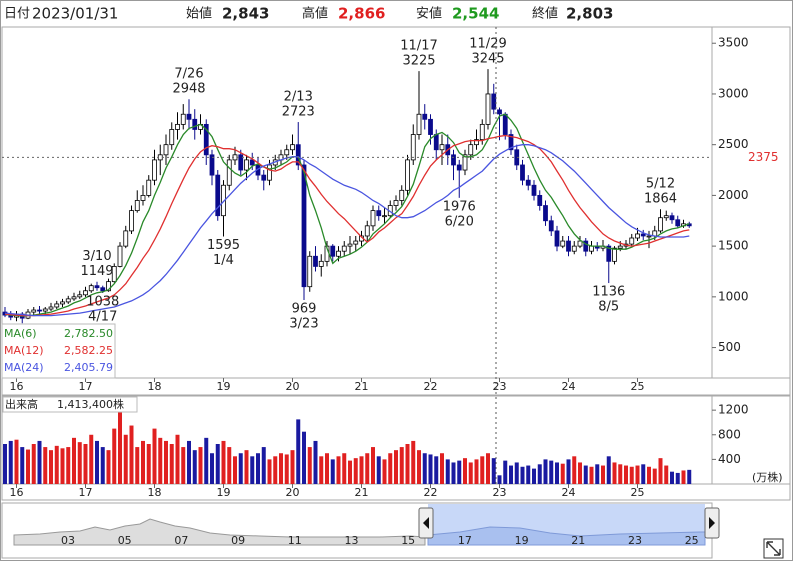 The width and height of the screenshot is (793, 561). What do you see at coordinates (733, 246) in the screenshot?
I see `y-tick-label: 1500` at bounding box center [733, 246].